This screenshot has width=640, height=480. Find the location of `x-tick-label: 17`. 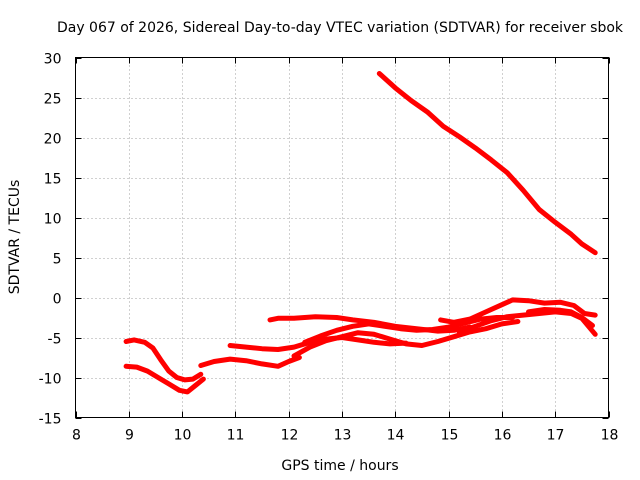

x-tick-label: 17 is located at coordinates (556, 436).